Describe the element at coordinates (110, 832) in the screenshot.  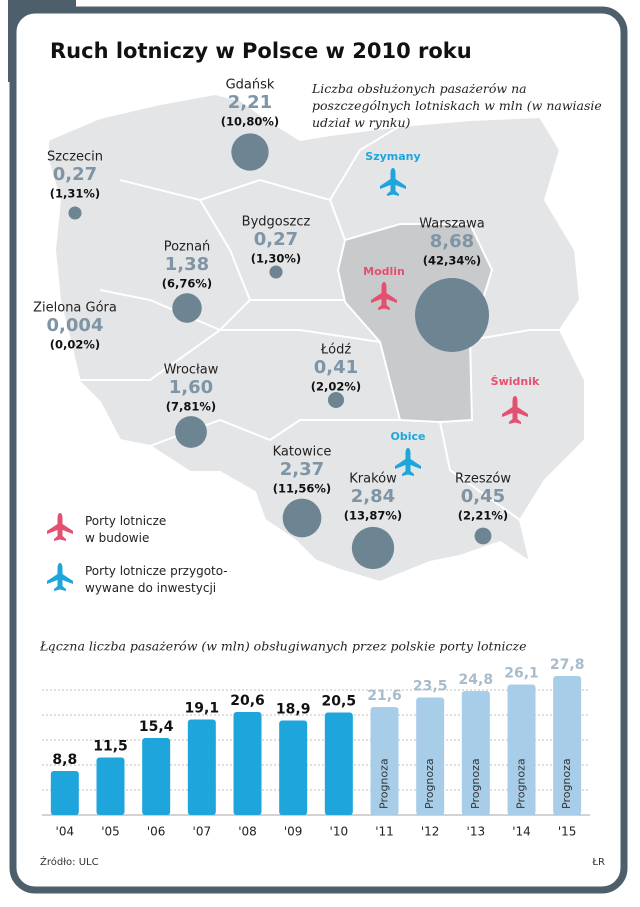
I see `category-label: '05` at that location.